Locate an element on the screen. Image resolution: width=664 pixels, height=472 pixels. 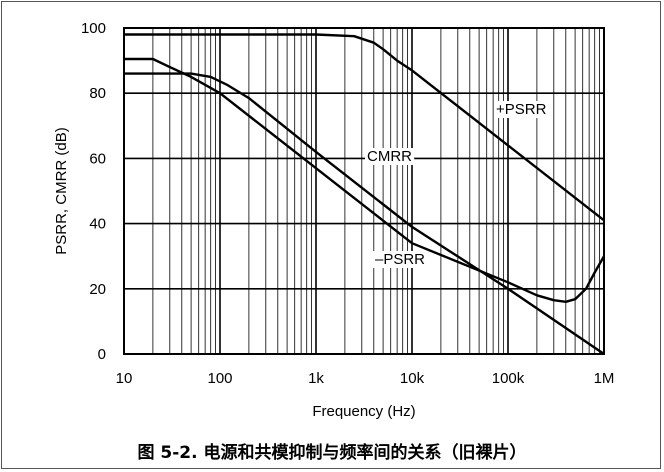
x-axis-label: Frequency (Hz) is located at coordinates (363, 411).